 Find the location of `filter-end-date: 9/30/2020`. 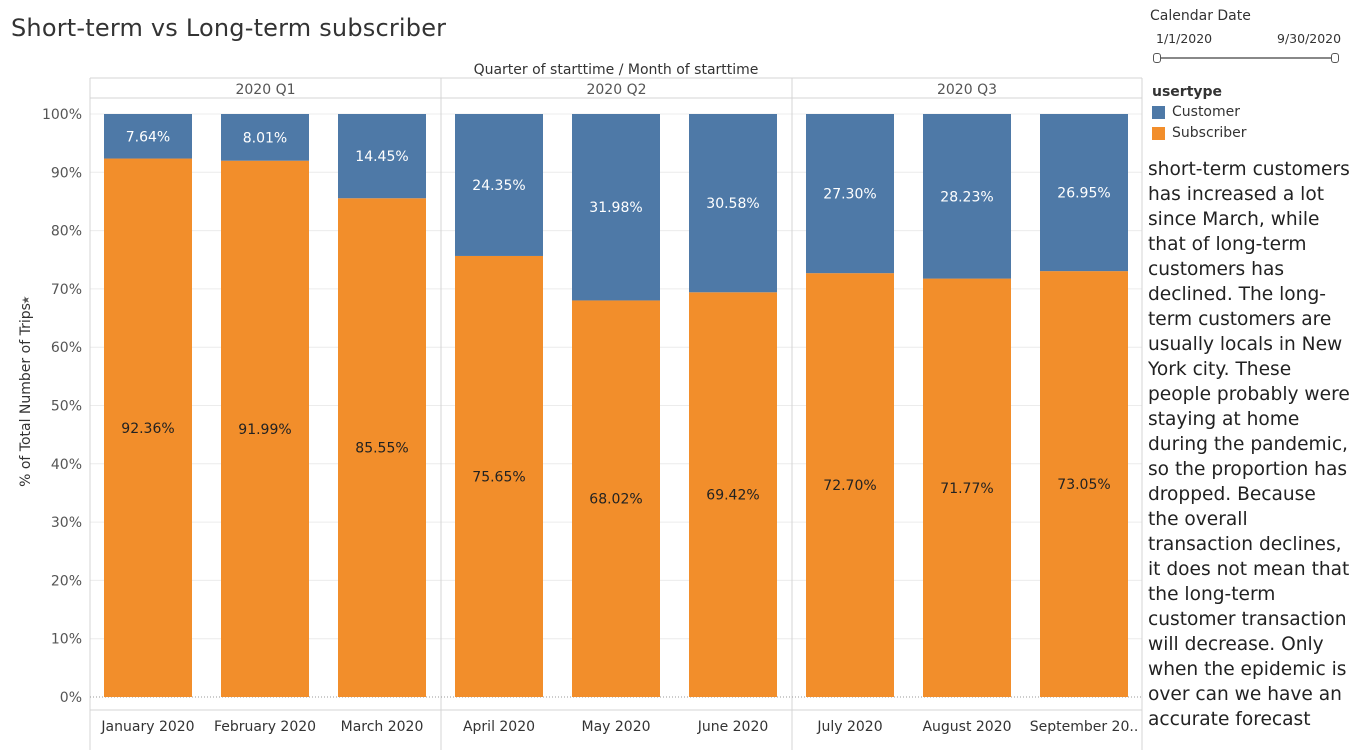

filter-end-date: 9/30/2020 is located at coordinates (1309, 38).